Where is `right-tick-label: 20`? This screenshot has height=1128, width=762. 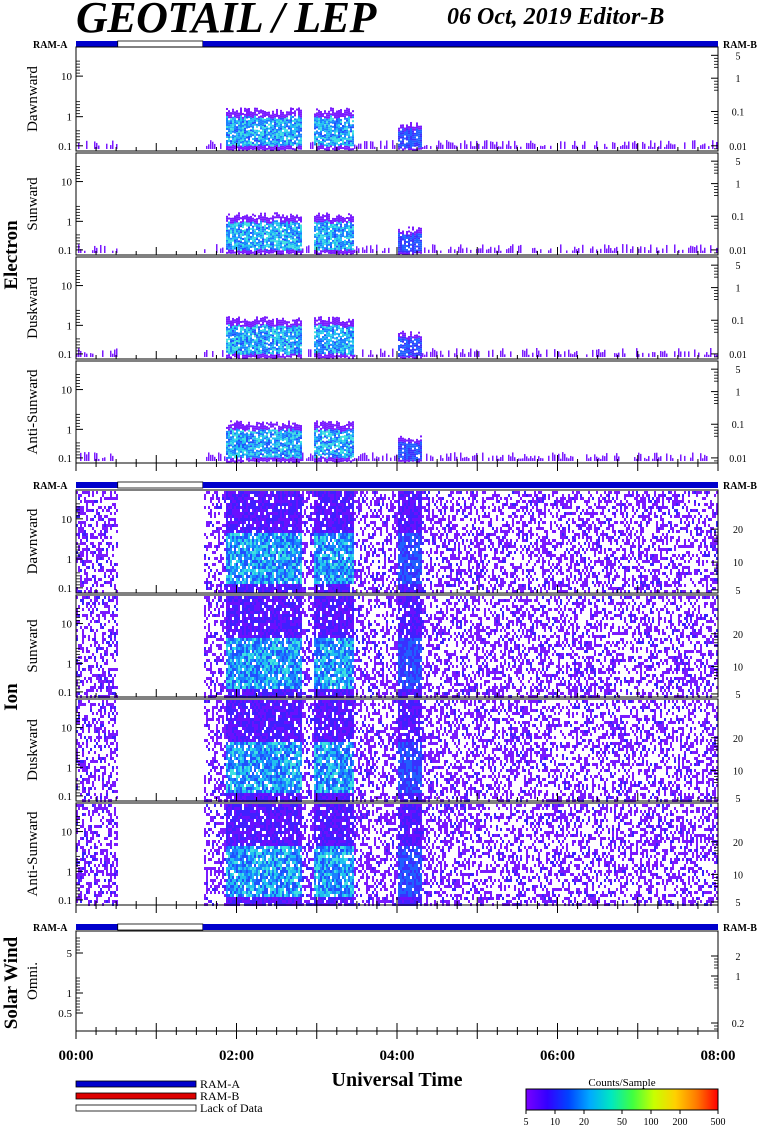 right-tick-label: 20 is located at coordinates (738, 843).